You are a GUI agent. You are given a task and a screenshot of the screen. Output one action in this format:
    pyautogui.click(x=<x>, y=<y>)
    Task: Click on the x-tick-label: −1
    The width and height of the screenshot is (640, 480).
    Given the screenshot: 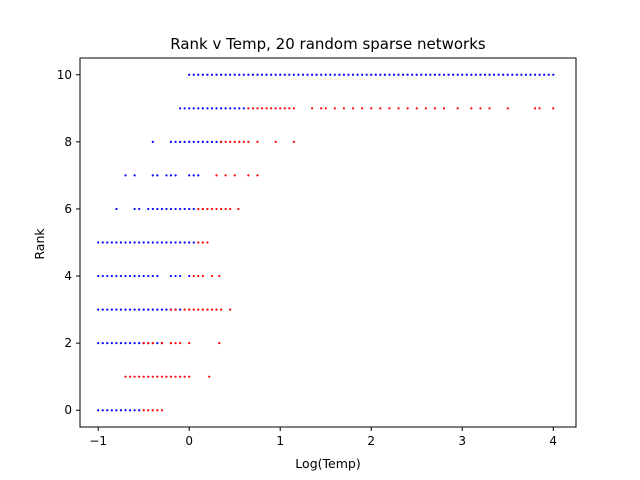 What is the action you would take?
    pyautogui.click(x=98, y=441)
    